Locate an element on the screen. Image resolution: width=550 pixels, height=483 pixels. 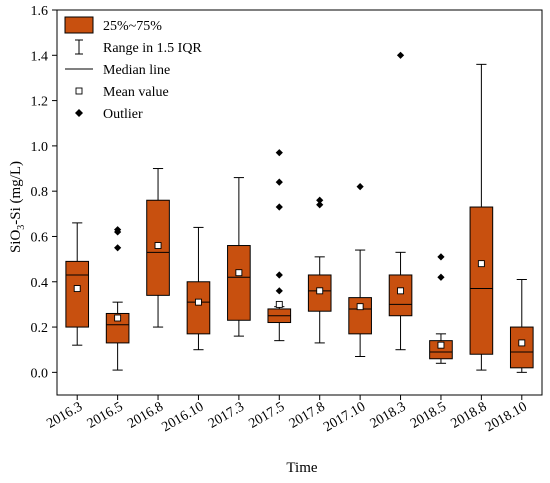
y-axis-title: SiO3-Si (mg/L) is located at coordinates (17, 207).